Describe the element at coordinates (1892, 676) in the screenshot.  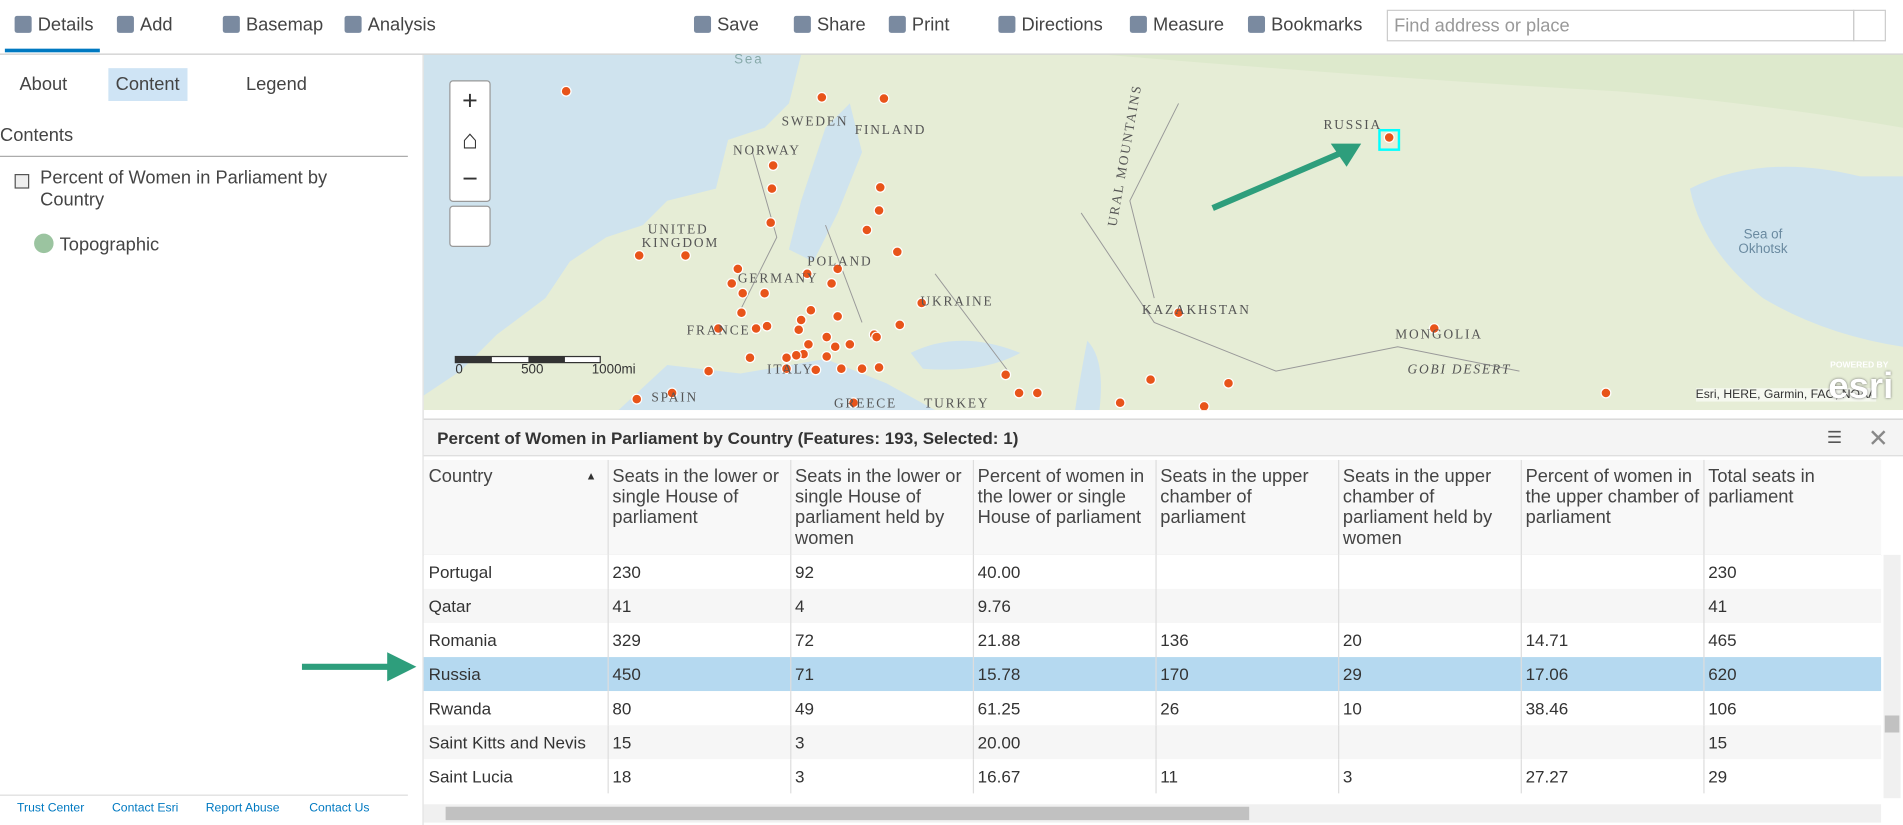
I see `v-scrollbar` at that location.